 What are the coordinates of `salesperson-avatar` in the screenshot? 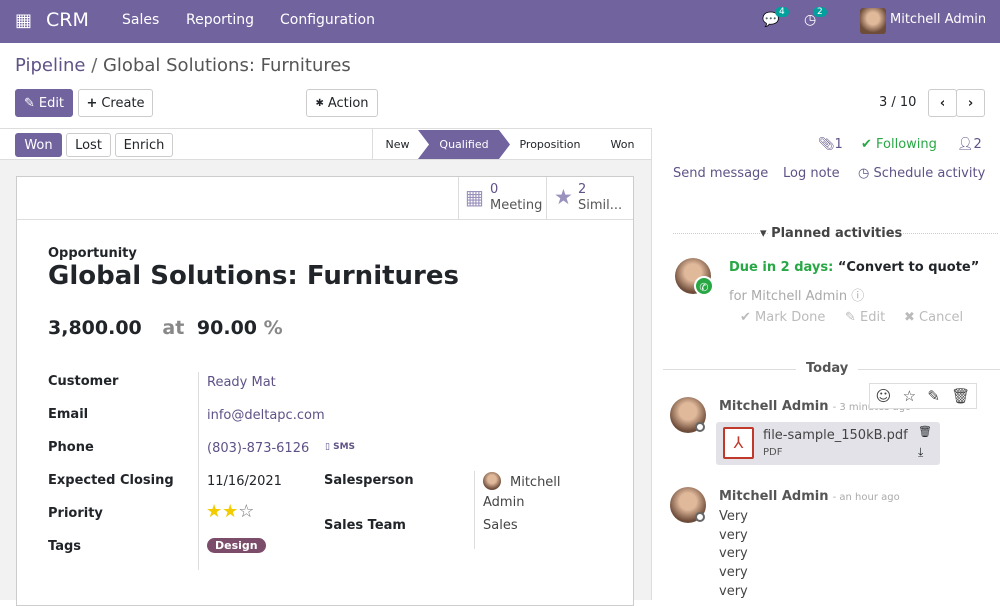 It's located at (492, 481).